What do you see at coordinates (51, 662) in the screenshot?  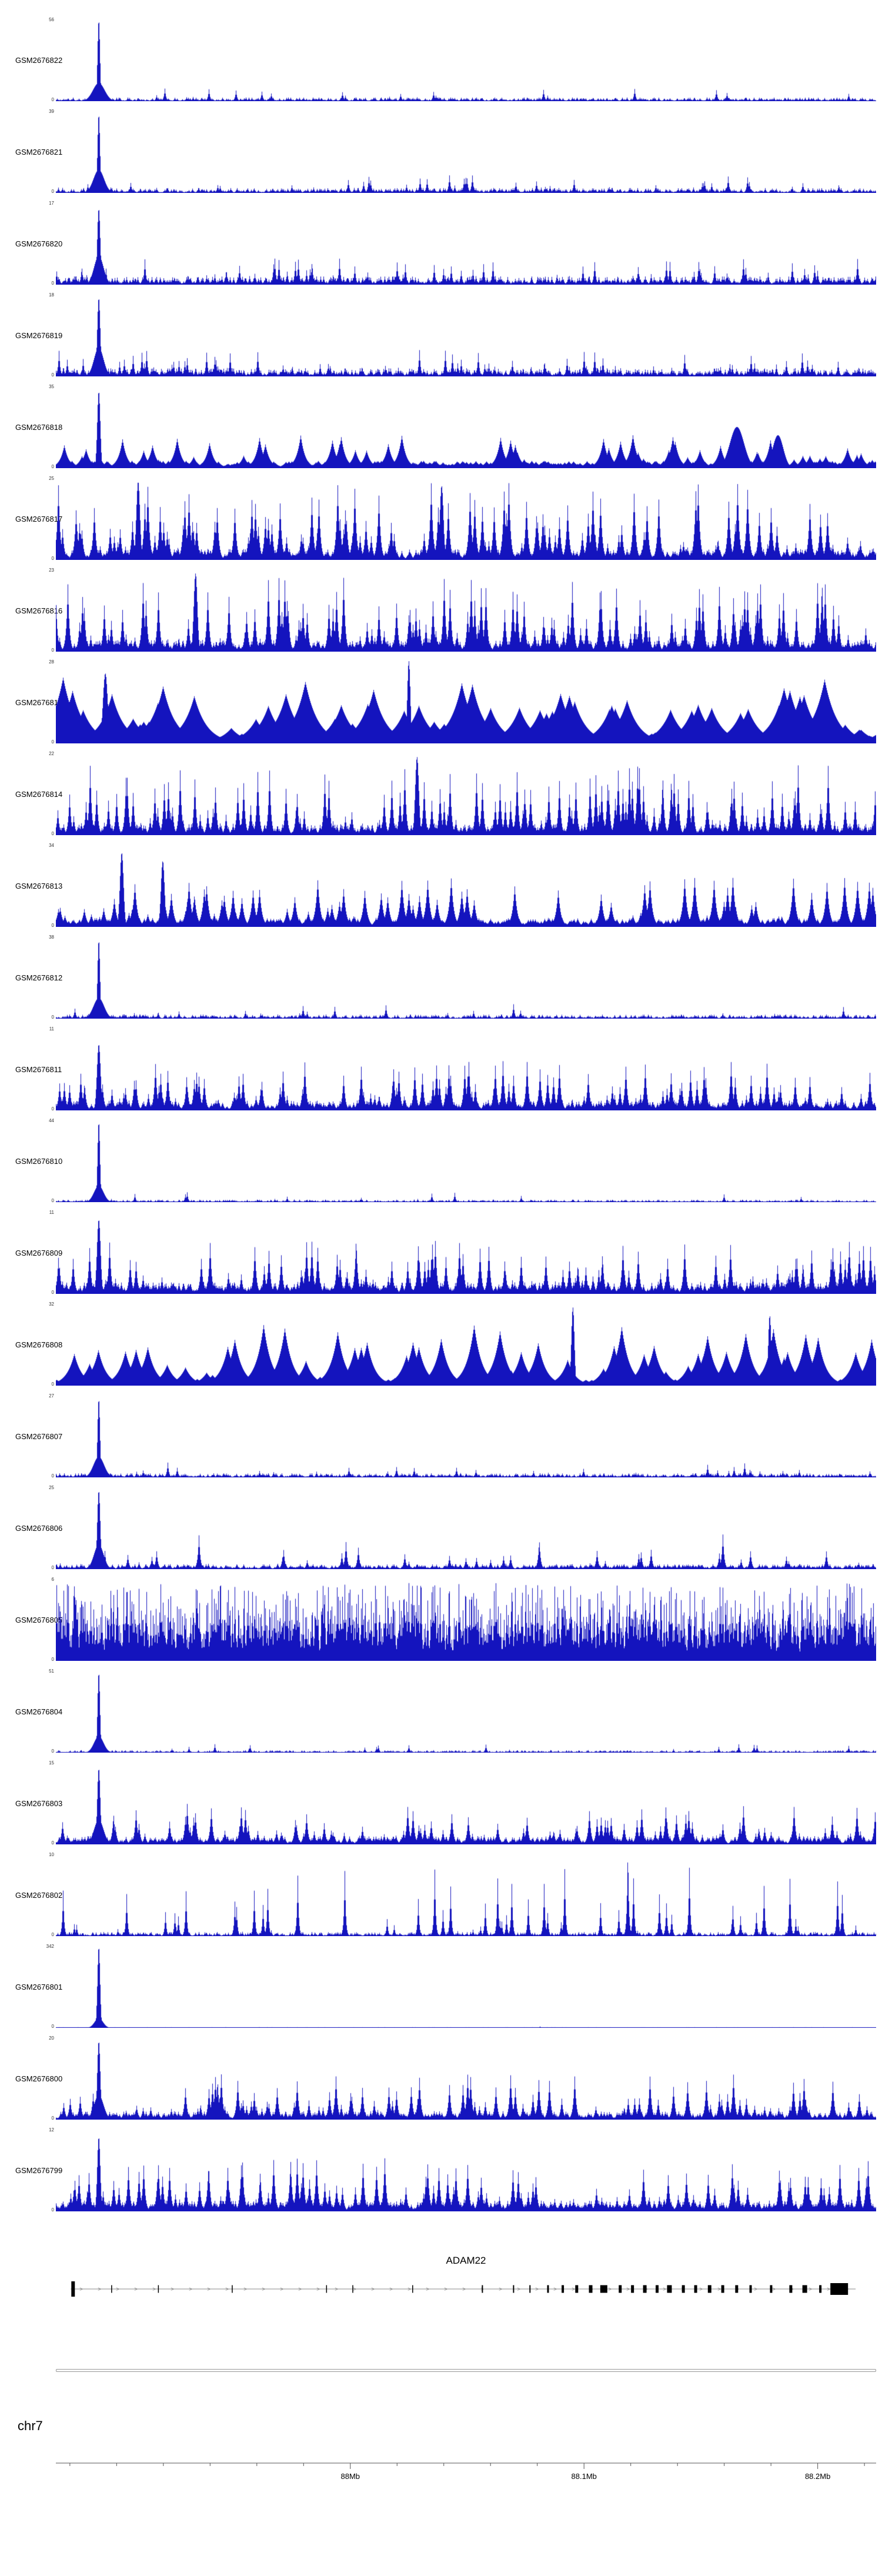 I see `track-ymax-value: 28` at bounding box center [51, 662].